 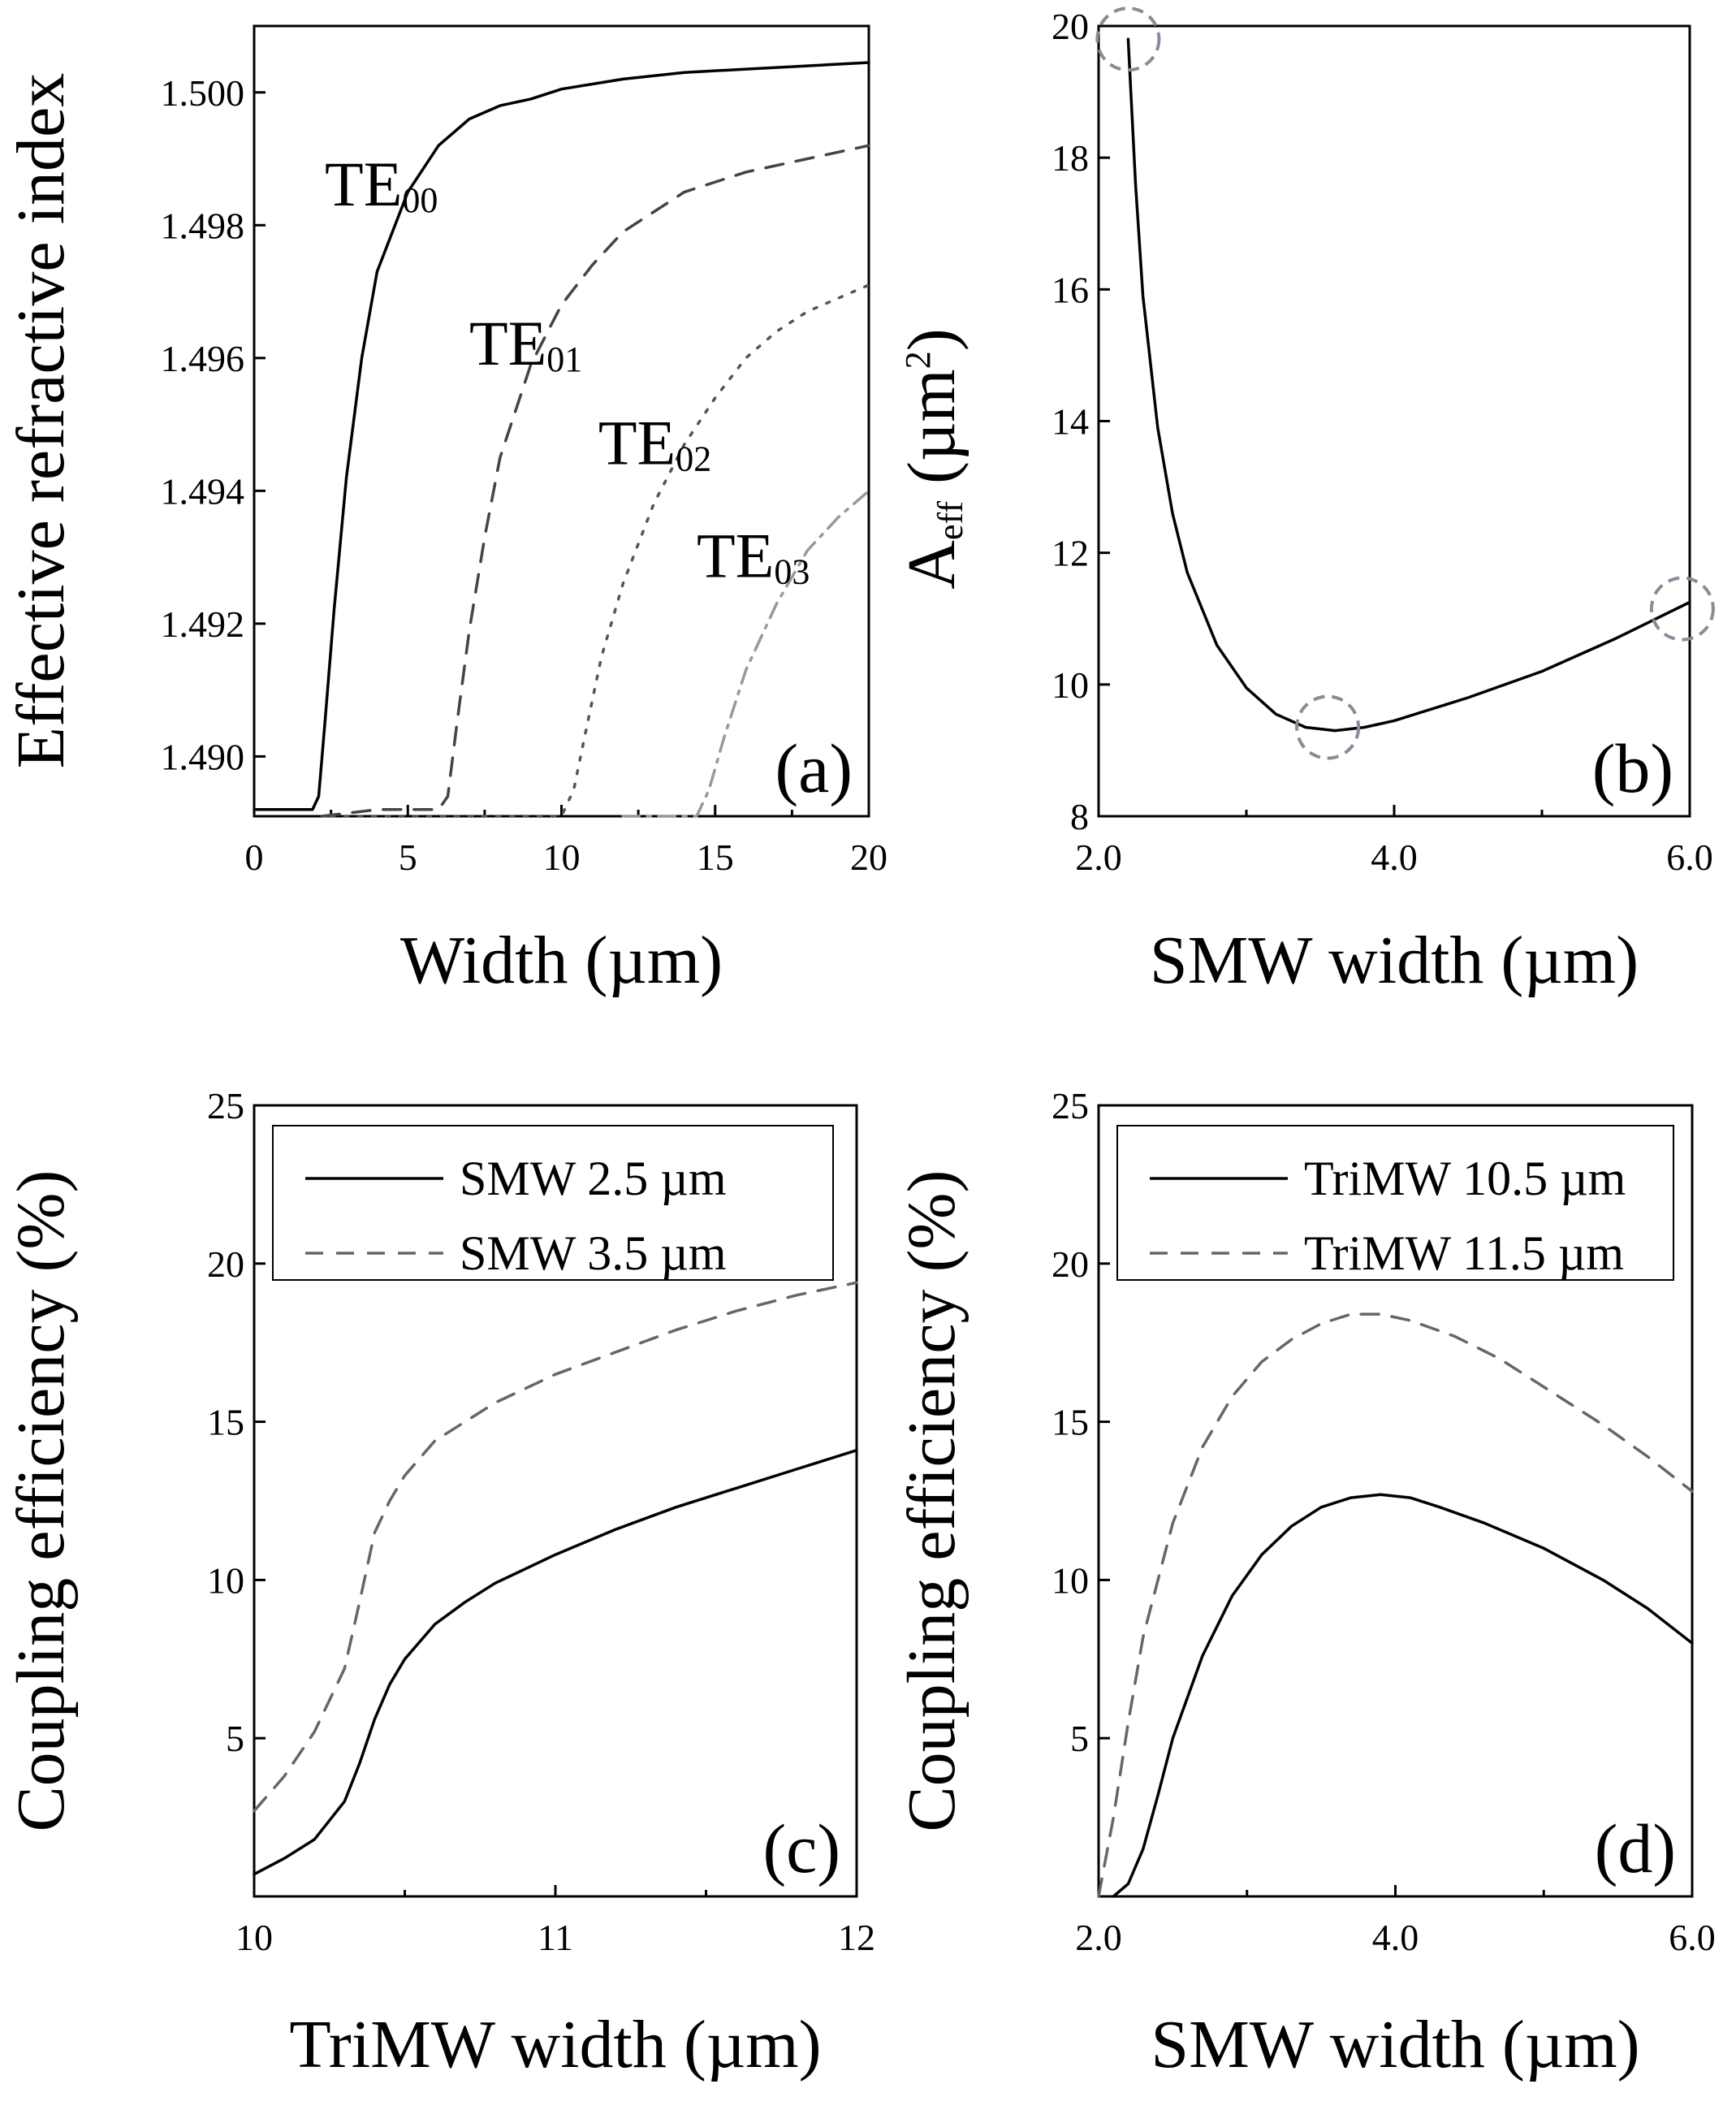 What do you see at coordinates (857, 1938) in the screenshot?
I see `x-tick-label: 12` at bounding box center [857, 1938].